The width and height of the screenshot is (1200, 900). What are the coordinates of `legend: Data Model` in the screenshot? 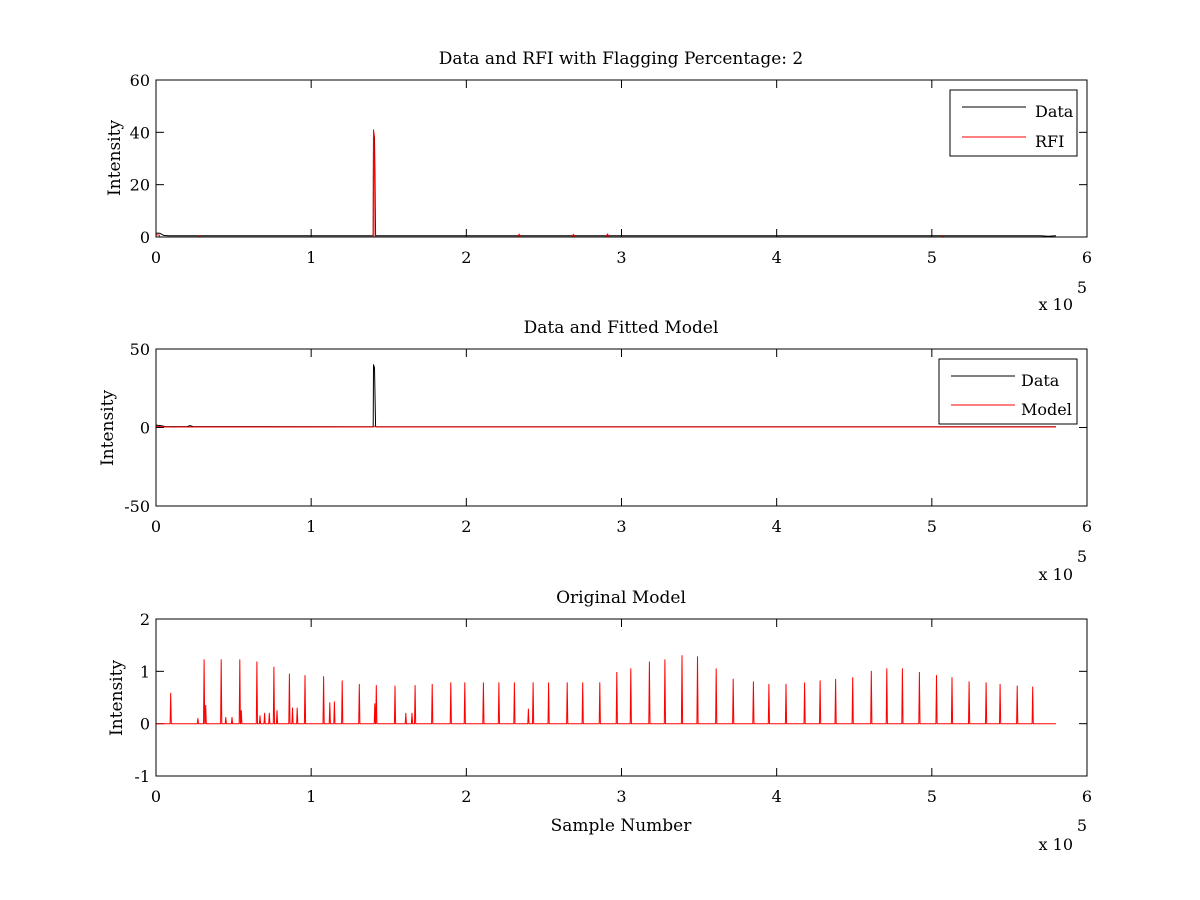 It's located at (1008, 391).